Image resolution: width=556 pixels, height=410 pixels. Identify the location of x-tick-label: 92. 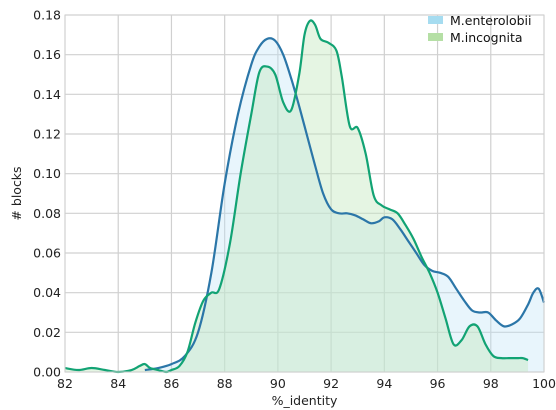
(331, 383).